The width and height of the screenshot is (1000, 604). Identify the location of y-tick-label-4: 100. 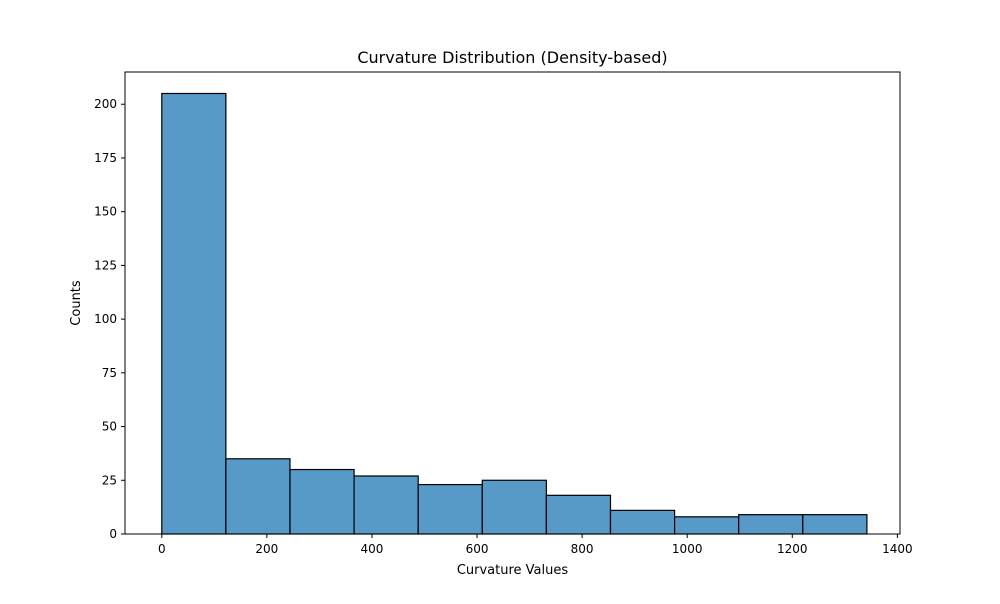
(105, 319).